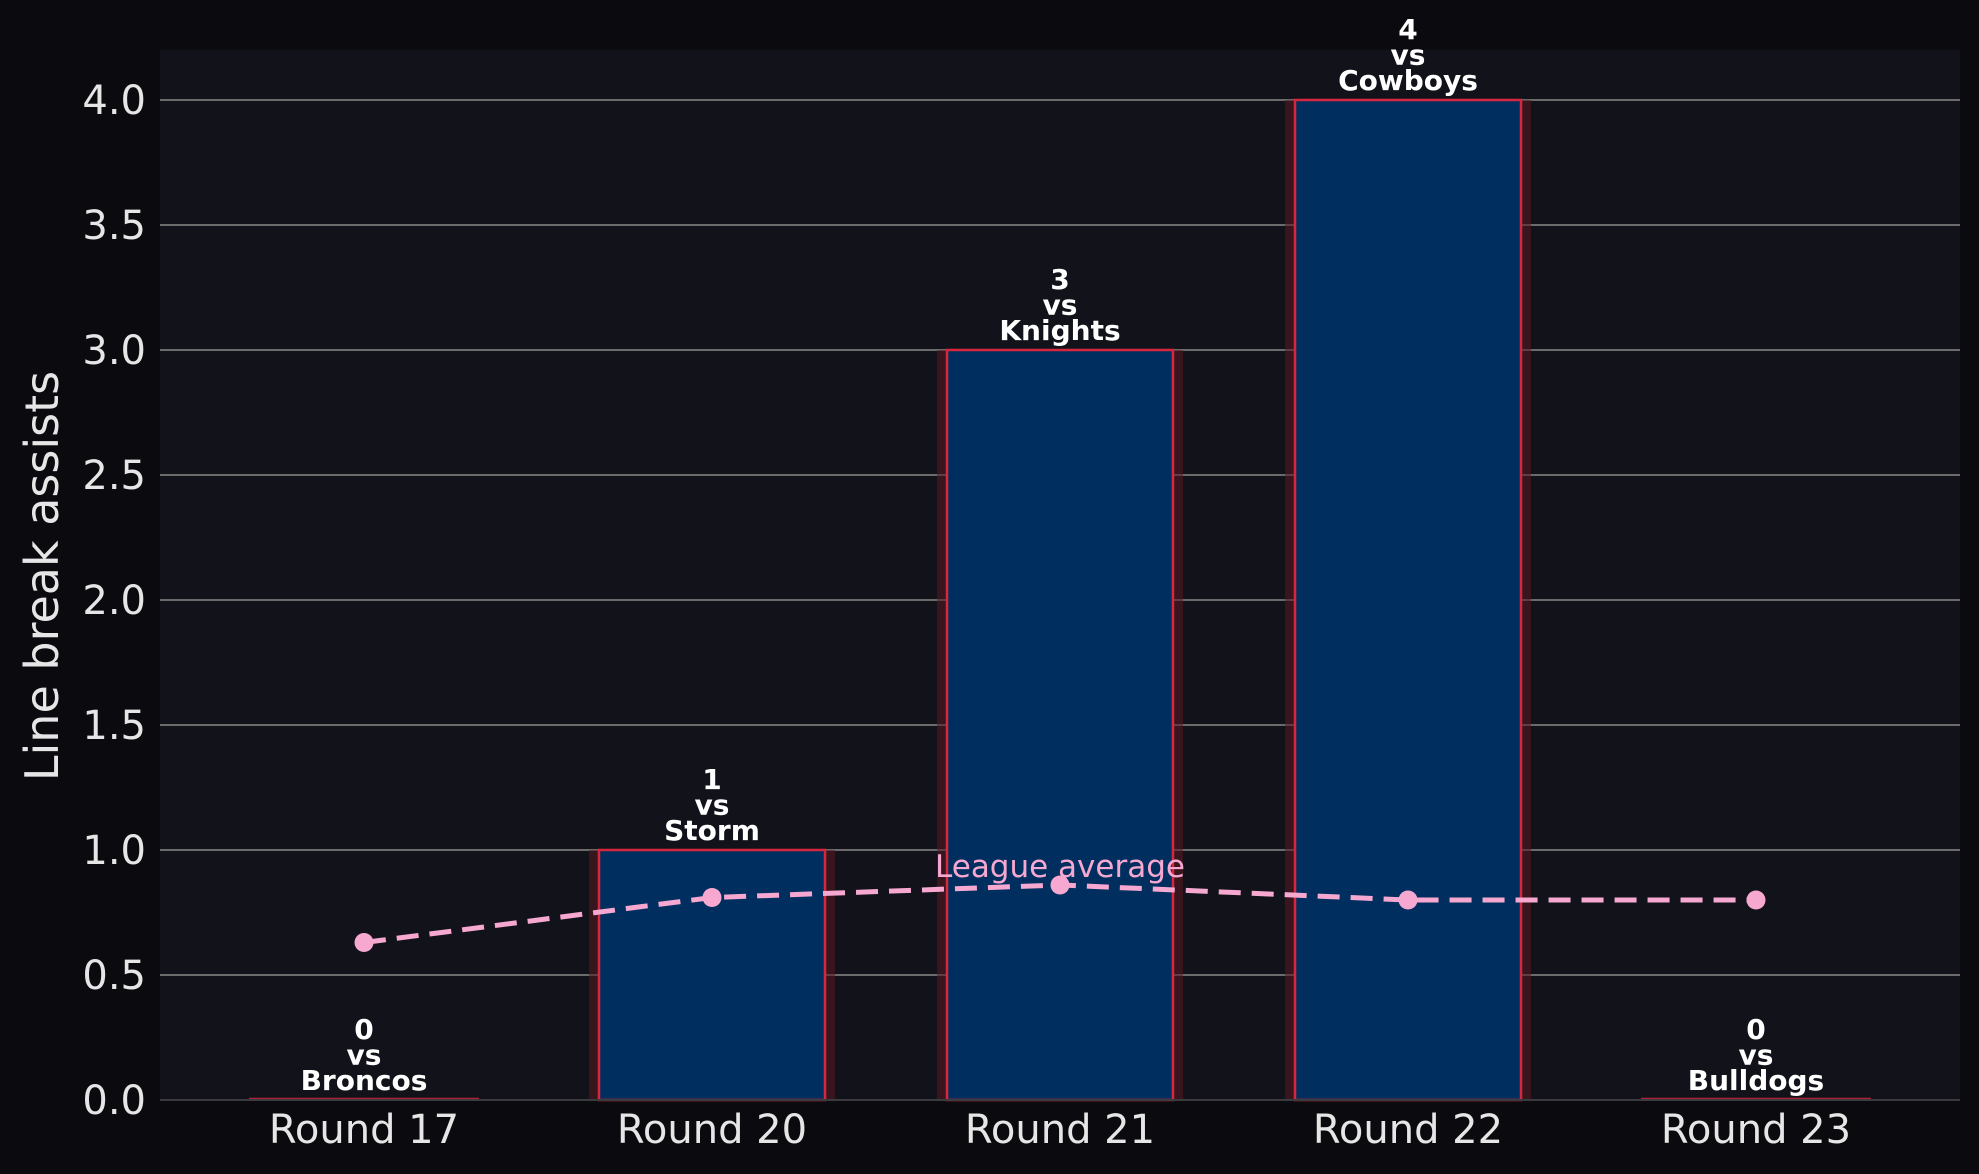 This screenshot has width=1979, height=1174. What do you see at coordinates (1407, 29) in the screenshot?
I see `bar-label: 4` at bounding box center [1407, 29].